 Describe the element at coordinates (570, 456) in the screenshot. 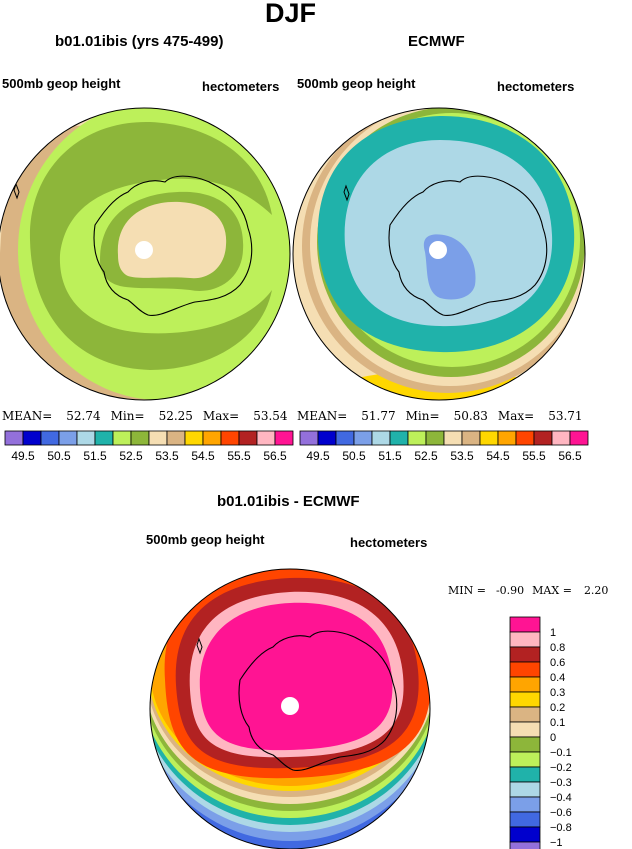

I see `legend2-tick-label: 56.5` at that location.